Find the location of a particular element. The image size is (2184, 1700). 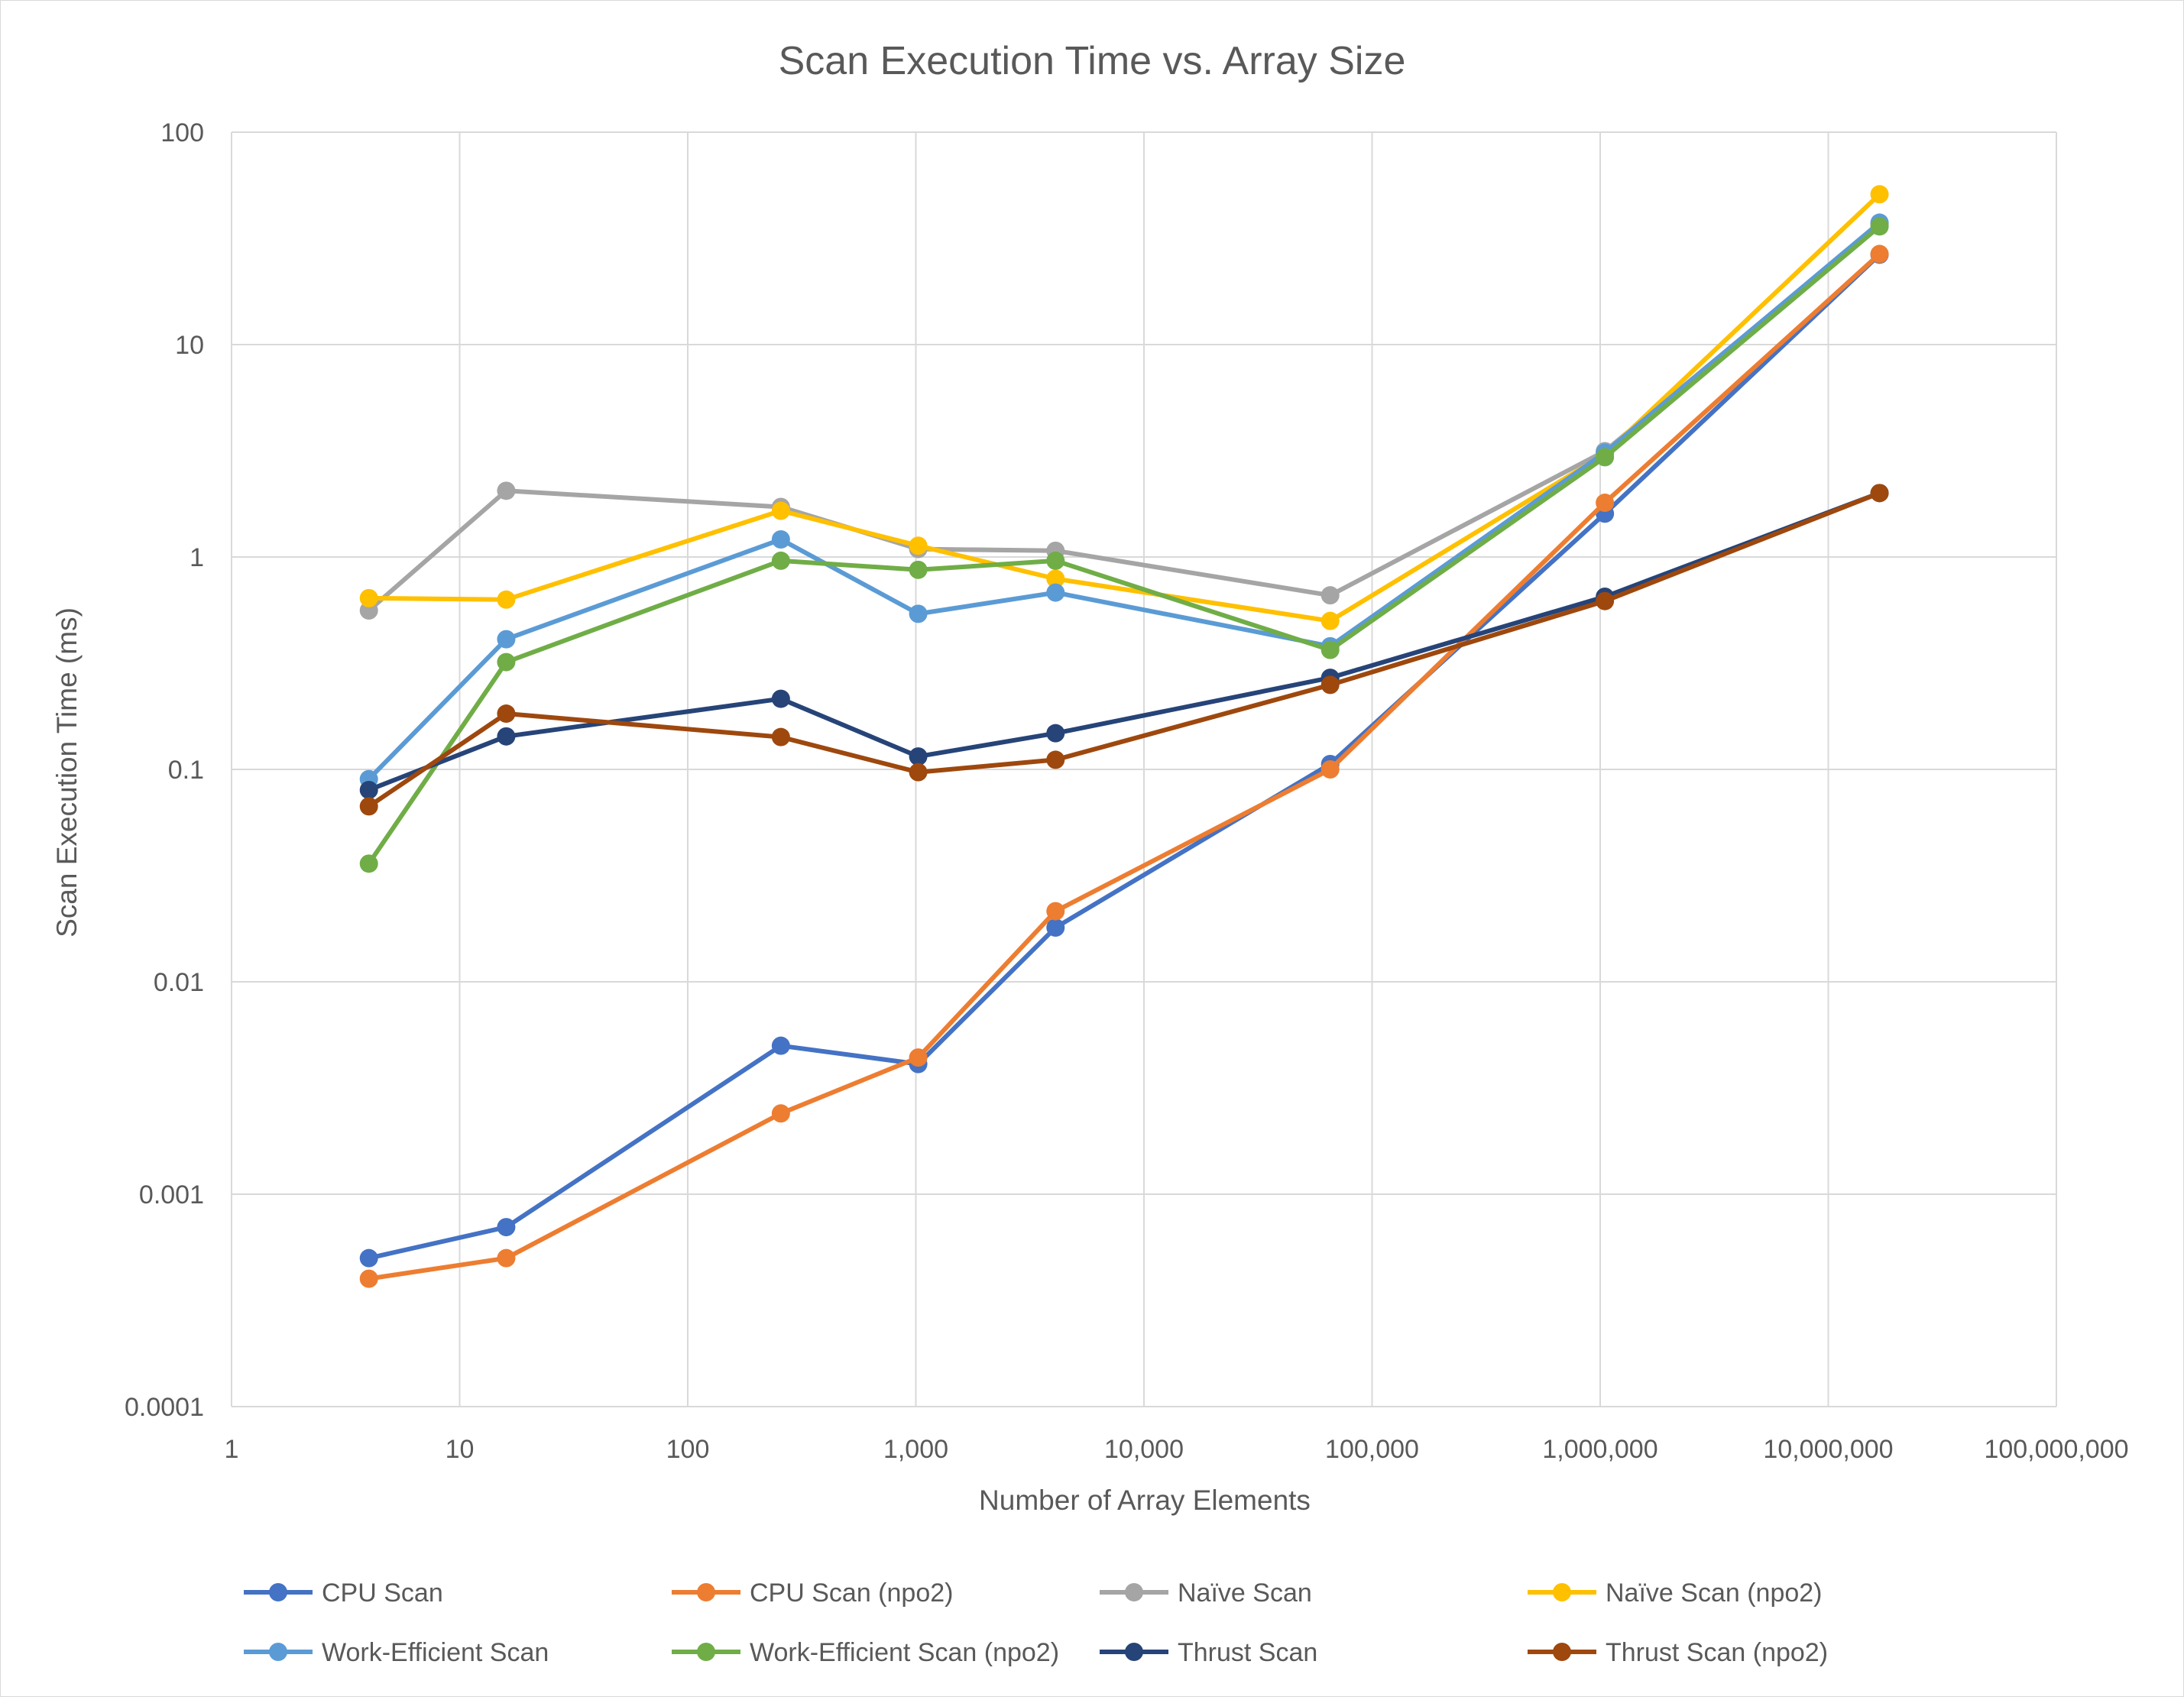

chart-title: Scan Execution Time vs. Array Size is located at coordinates (1092, 61).